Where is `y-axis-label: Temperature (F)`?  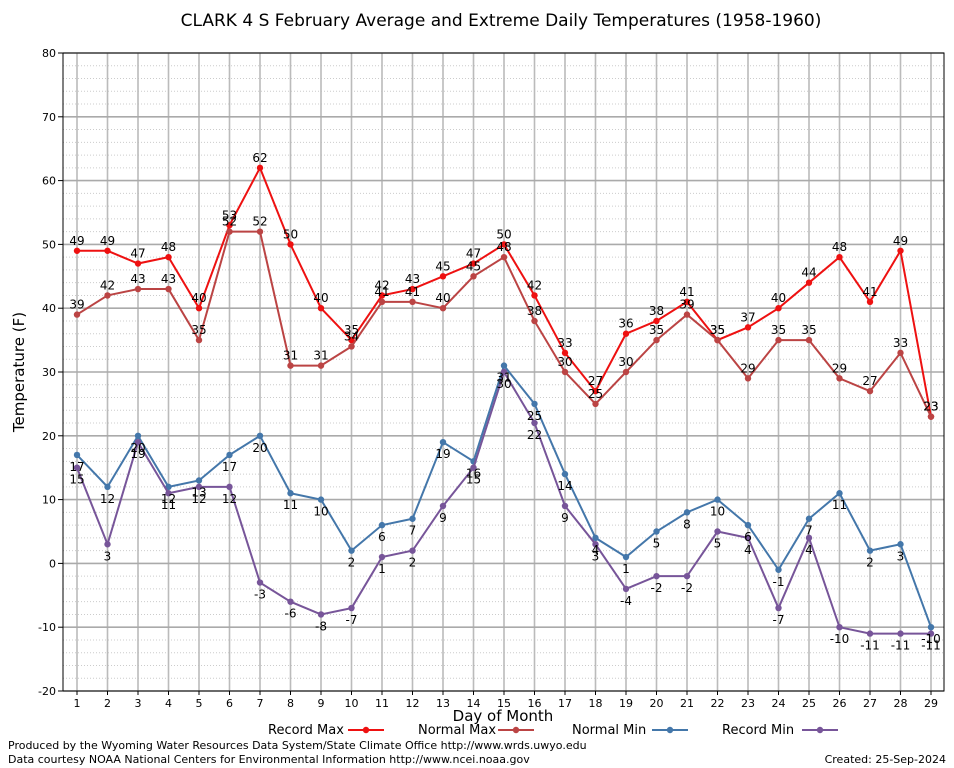
y-axis-label: Temperature (F) is located at coordinates (19, 372).